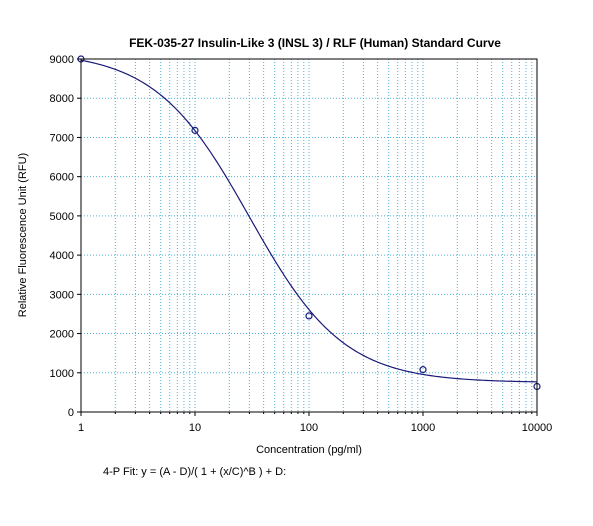  I want to click on y-tick-label: 5000, so click(62, 217).